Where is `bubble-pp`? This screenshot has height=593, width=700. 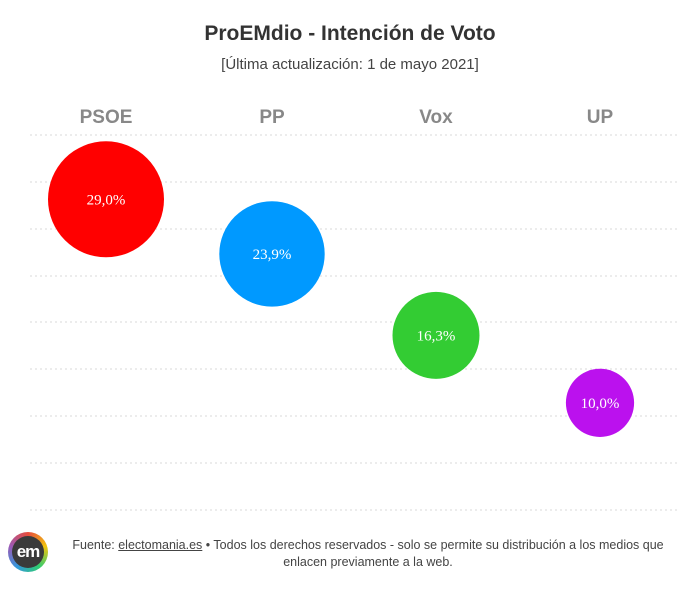
bubble-pp is located at coordinates (272, 254).